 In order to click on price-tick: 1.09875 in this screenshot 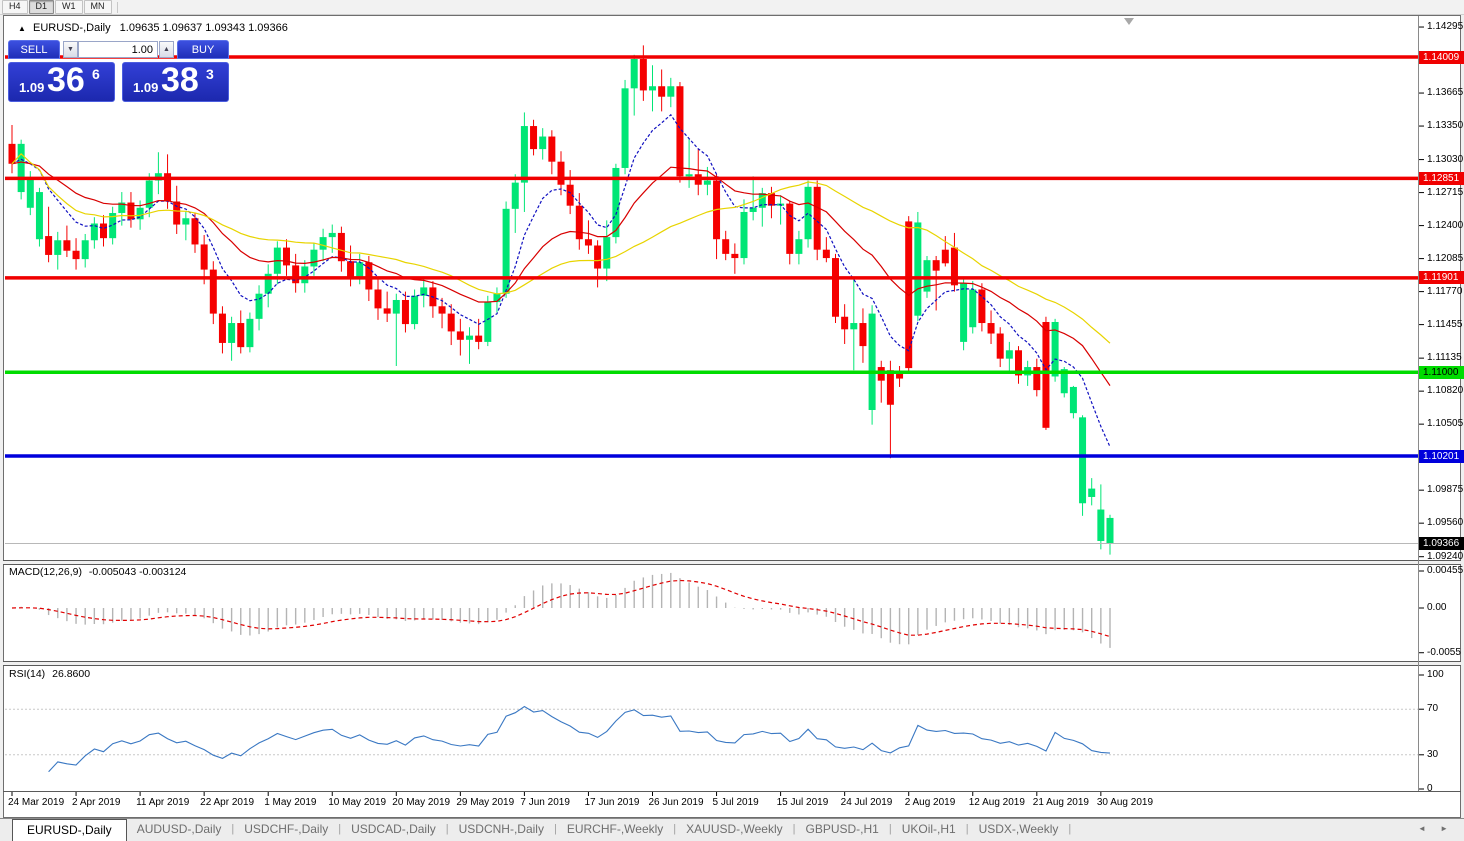, I will do `click(1445, 490)`.